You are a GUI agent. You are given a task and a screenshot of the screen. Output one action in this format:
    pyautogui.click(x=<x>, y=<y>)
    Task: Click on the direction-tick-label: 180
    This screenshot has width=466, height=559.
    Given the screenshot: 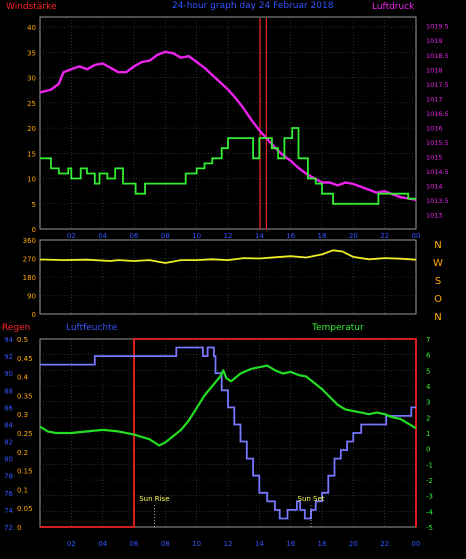 What is the action you would take?
    pyautogui.click(x=29, y=278)
    